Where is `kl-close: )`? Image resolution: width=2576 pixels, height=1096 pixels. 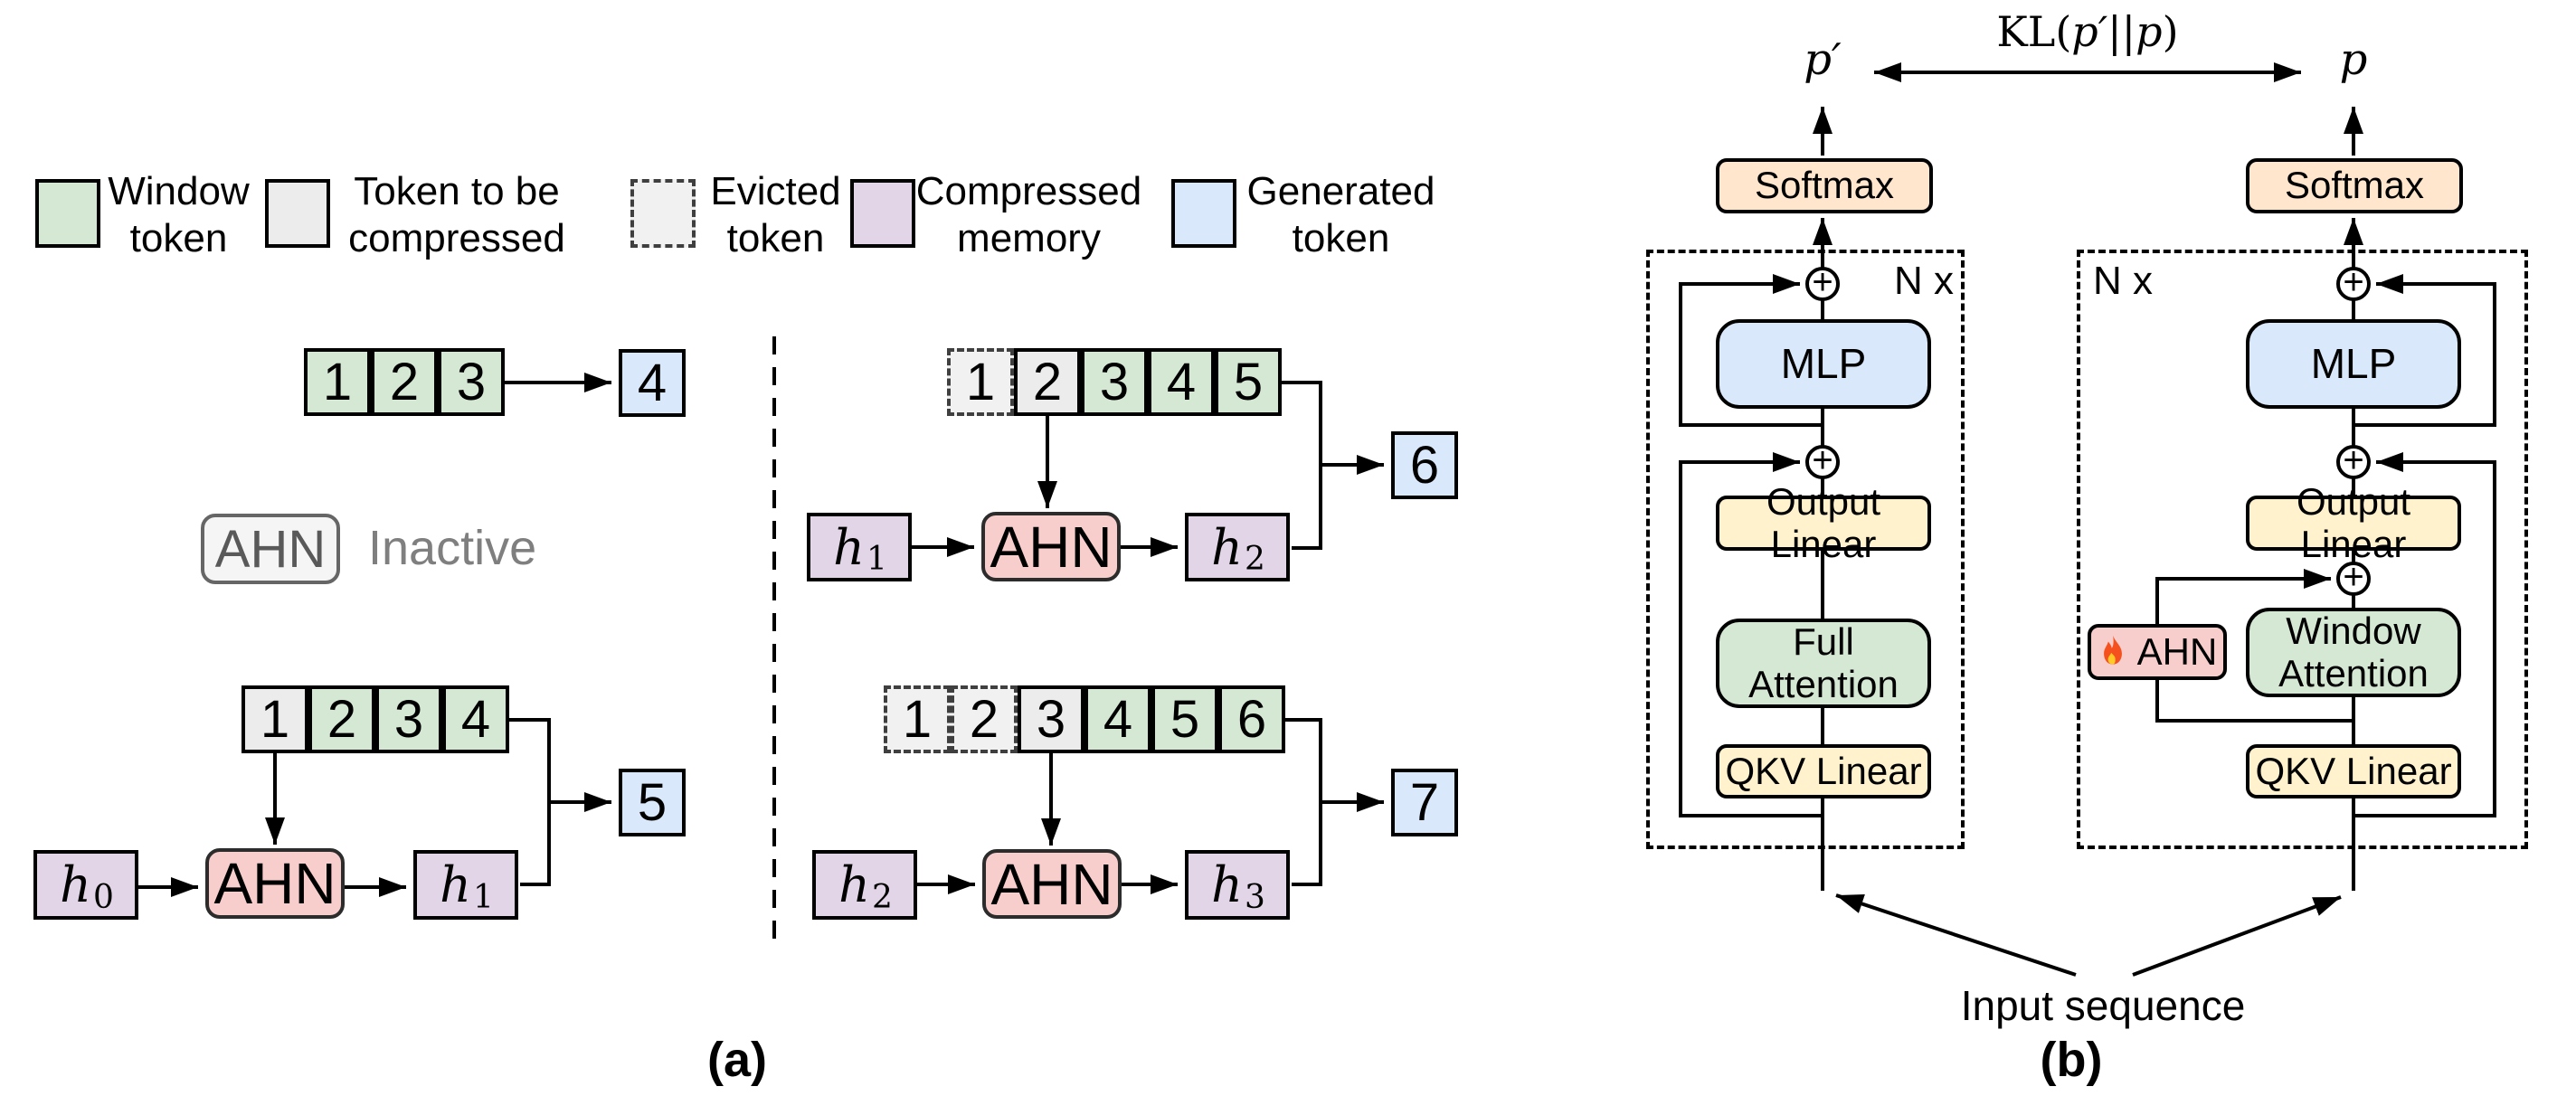 kl-close: ) is located at coordinates (2170, 32).